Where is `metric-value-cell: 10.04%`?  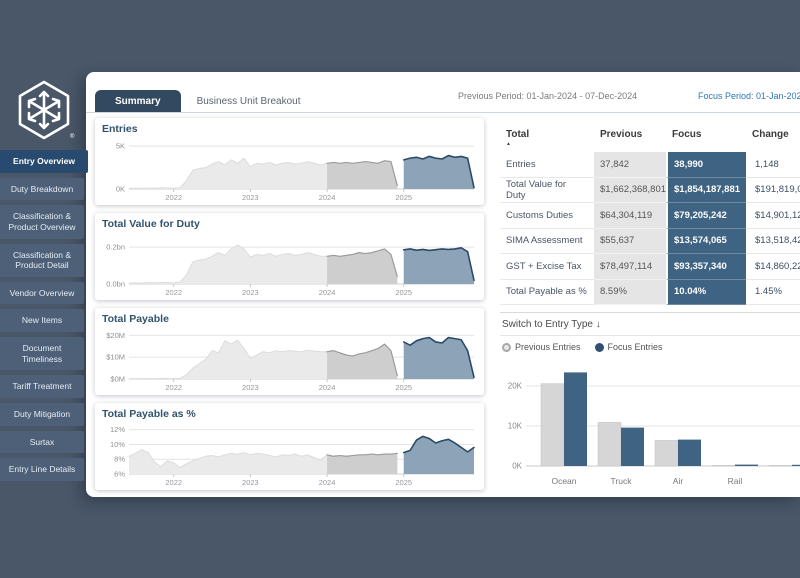 metric-value-cell: 10.04% is located at coordinates (706, 292).